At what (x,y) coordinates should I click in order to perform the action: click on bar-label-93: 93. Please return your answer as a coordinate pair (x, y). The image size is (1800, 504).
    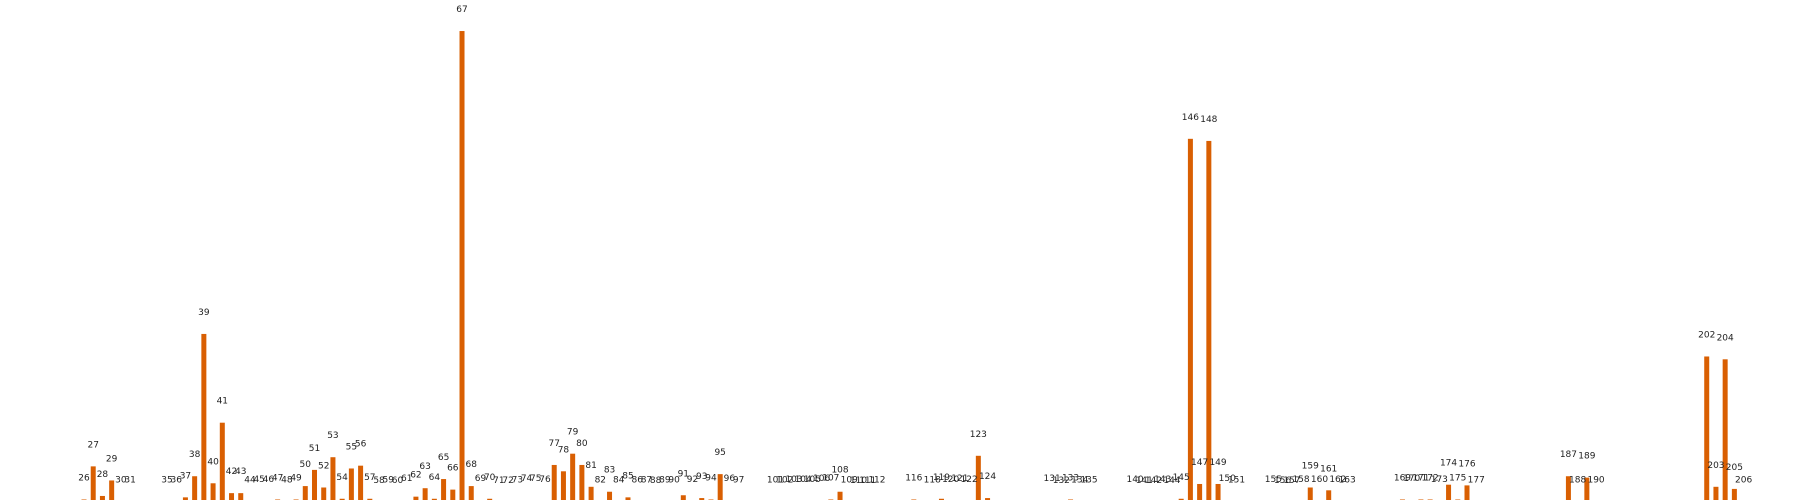
    Looking at the image, I should click on (701, 477).